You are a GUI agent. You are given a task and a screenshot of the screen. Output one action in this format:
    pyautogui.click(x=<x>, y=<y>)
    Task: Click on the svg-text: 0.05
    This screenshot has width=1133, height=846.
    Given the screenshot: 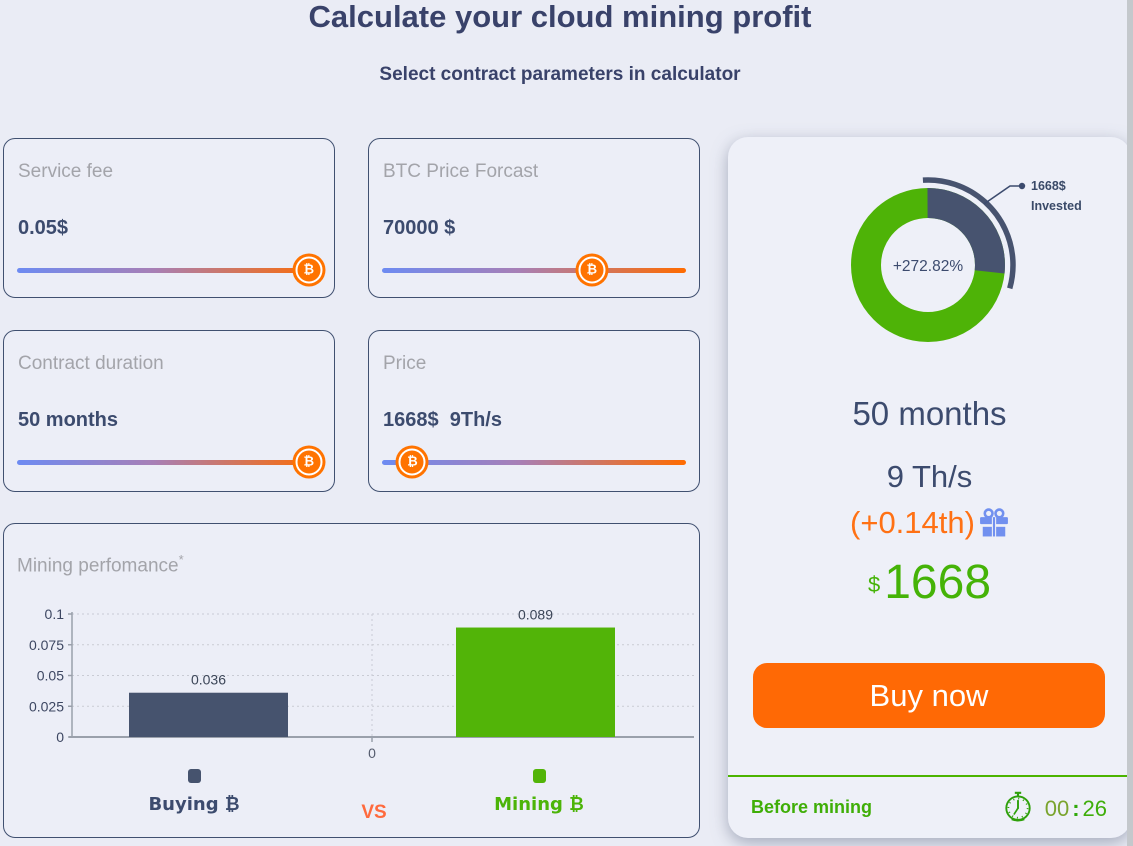 What is the action you would take?
    pyautogui.click(x=50, y=676)
    